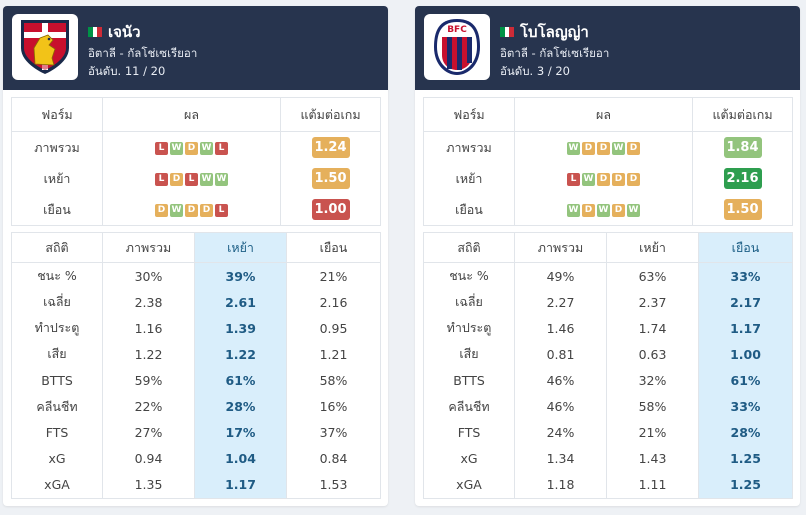 The width and height of the screenshot is (806, 515). What do you see at coordinates (652, 328) in the screenshot?
I see `stat-value: 1.74` at bounding box center [652, 328].